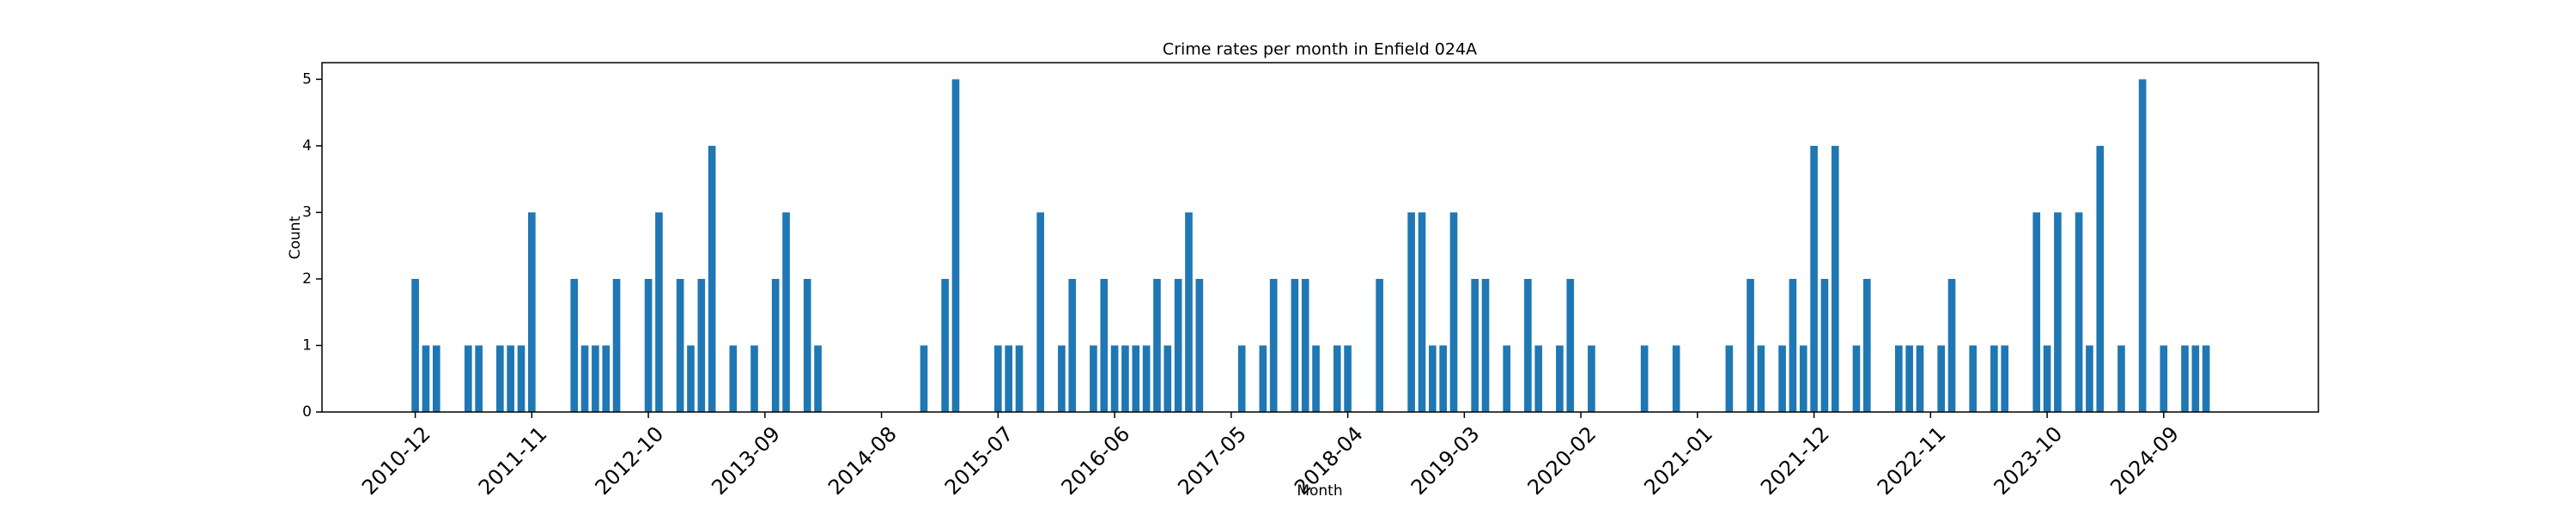 The height and width of the screenshot is (515, 2576). What do you see at coordinates (307, 79) in the screenshot?
I see `y-tick-label: 5` at bounding box center [307, 79].